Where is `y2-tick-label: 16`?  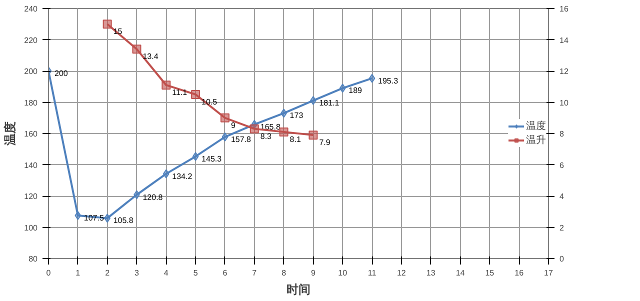 y2-tick-label: 16 is located at coordinates (564, 9).